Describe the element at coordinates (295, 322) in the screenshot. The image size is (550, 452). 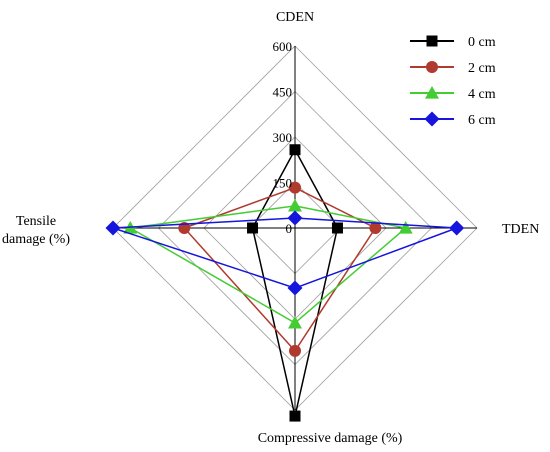
I see `data-point-s3-bottom` at that location.